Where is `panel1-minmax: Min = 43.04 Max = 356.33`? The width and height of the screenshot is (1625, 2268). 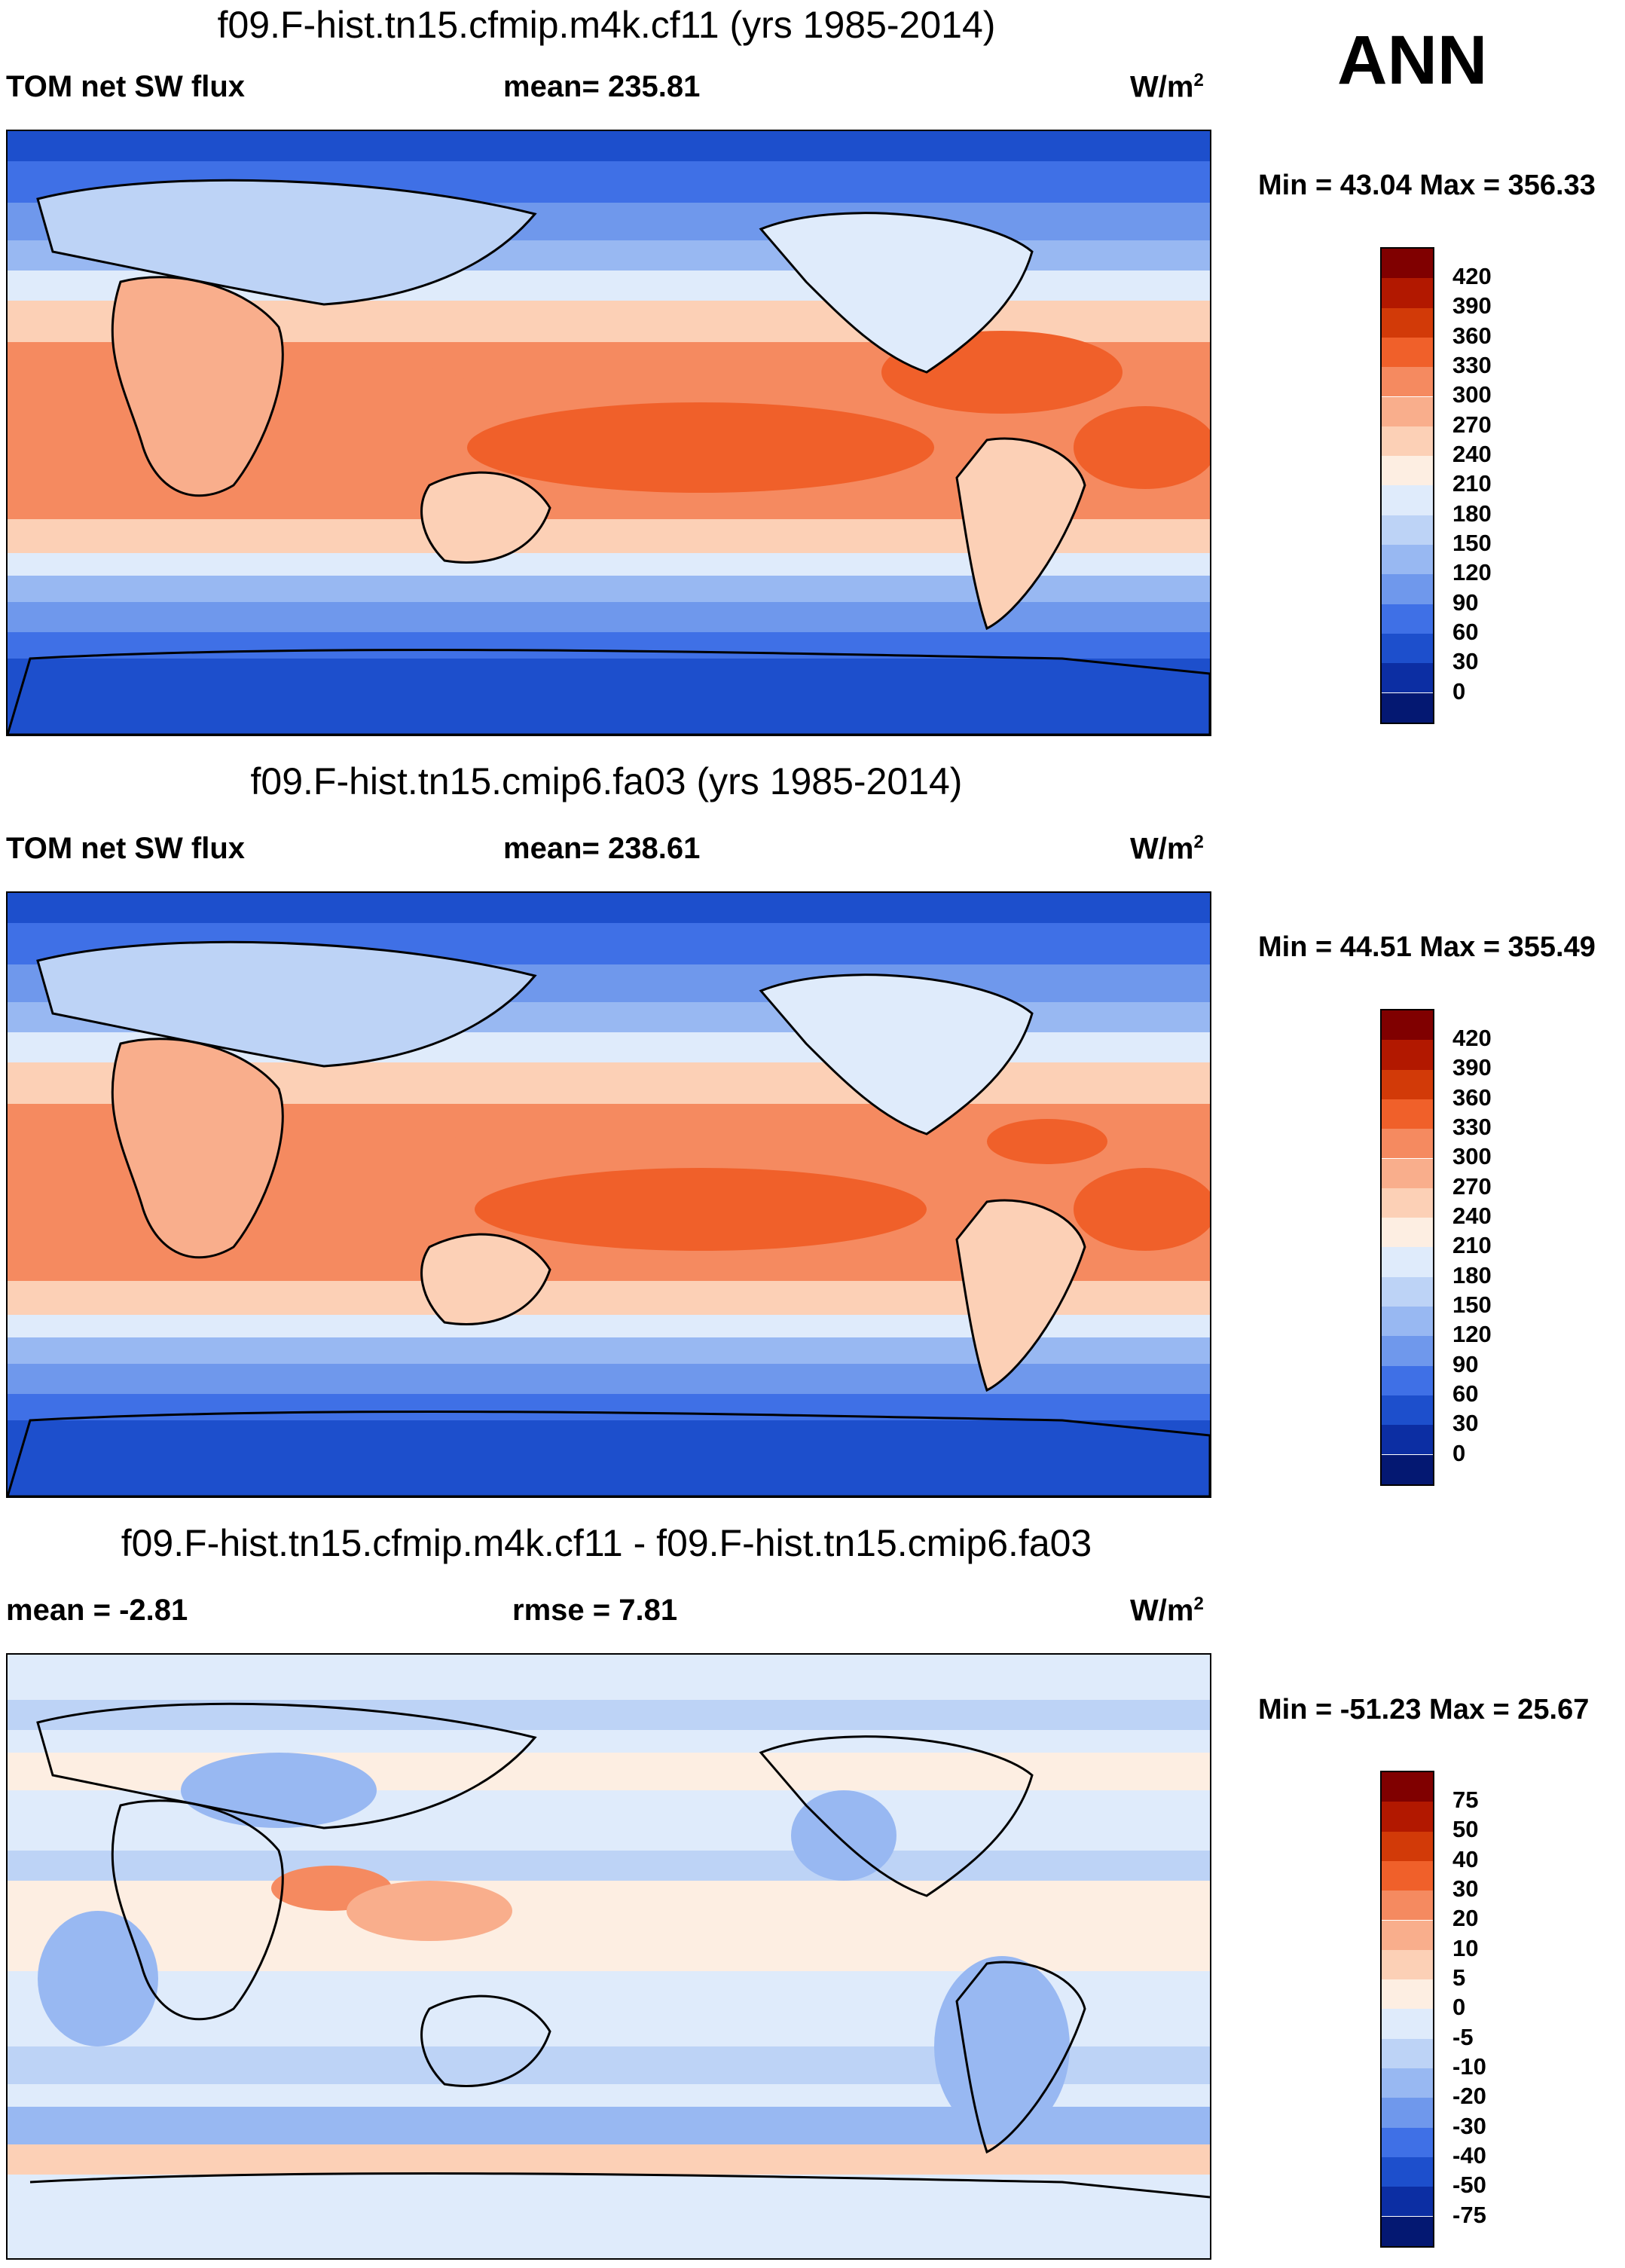 panel1-minmax: Min = 43.04 Max = 356.33 is located at coordinates (1427, 185).